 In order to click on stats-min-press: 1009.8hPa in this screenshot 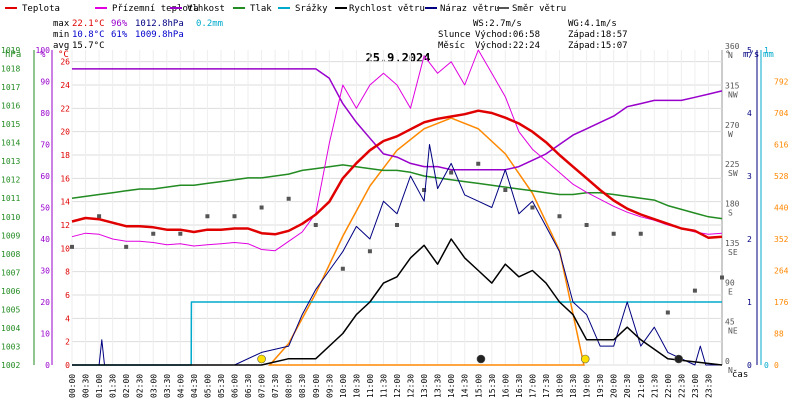, I will do `click(159, 35)`.